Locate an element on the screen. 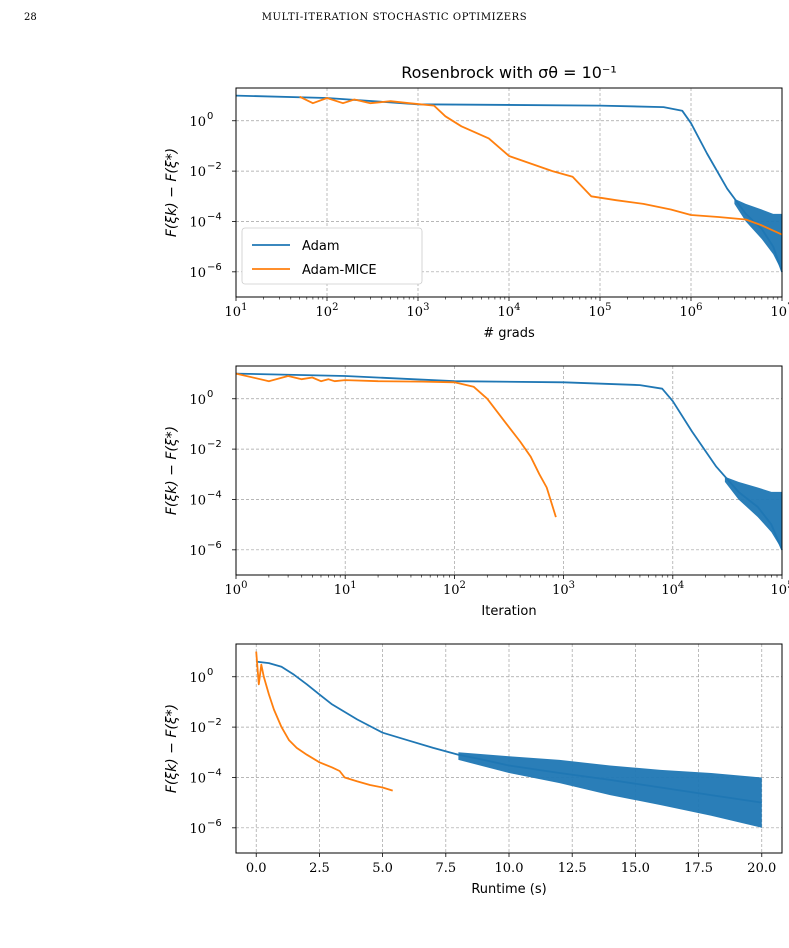 Image resolution: width=789 pixels, height=948 pixels. legend-box is located at coordinates (332, 256).